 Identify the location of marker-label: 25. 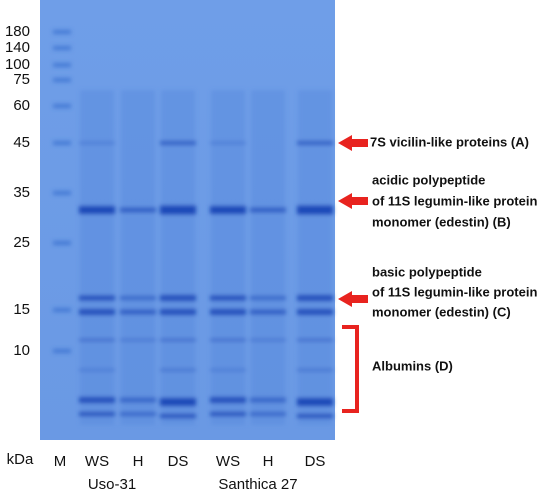
(21, 242).